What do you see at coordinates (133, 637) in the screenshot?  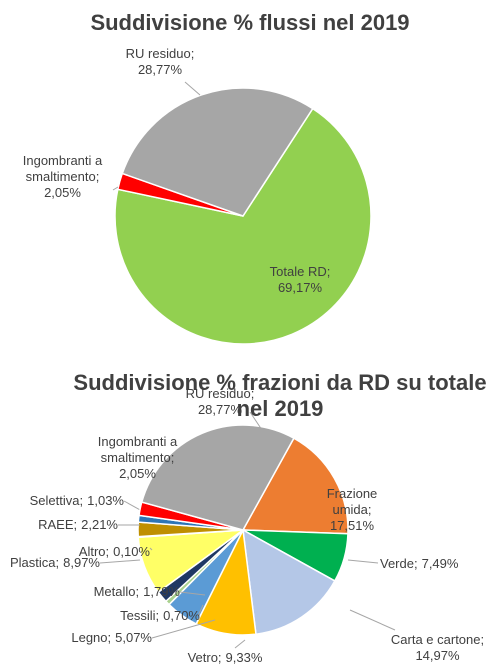 I see `value-label: 5,07%` at bounding box center [133, 637].